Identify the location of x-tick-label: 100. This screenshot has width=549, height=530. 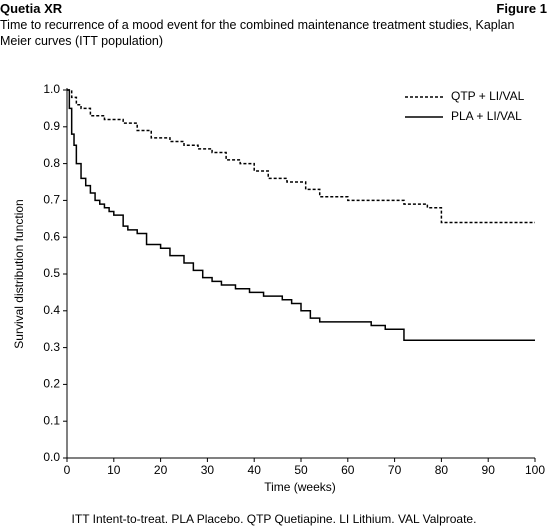
(535, 470).